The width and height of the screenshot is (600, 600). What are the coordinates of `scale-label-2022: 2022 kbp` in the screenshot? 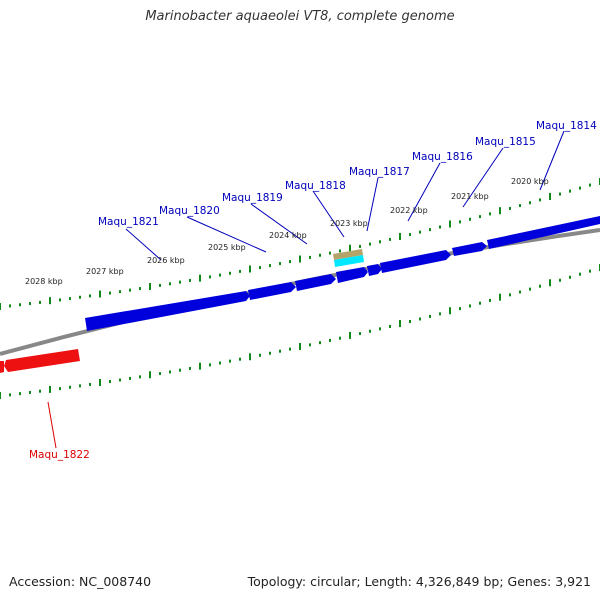 It's located at (409, 210).